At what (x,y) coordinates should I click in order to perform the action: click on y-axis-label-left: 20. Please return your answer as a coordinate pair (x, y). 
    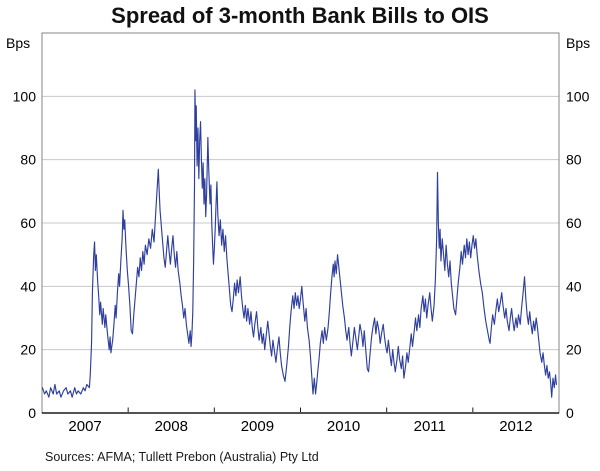
    Looking at the image, I should click on (28, 350).